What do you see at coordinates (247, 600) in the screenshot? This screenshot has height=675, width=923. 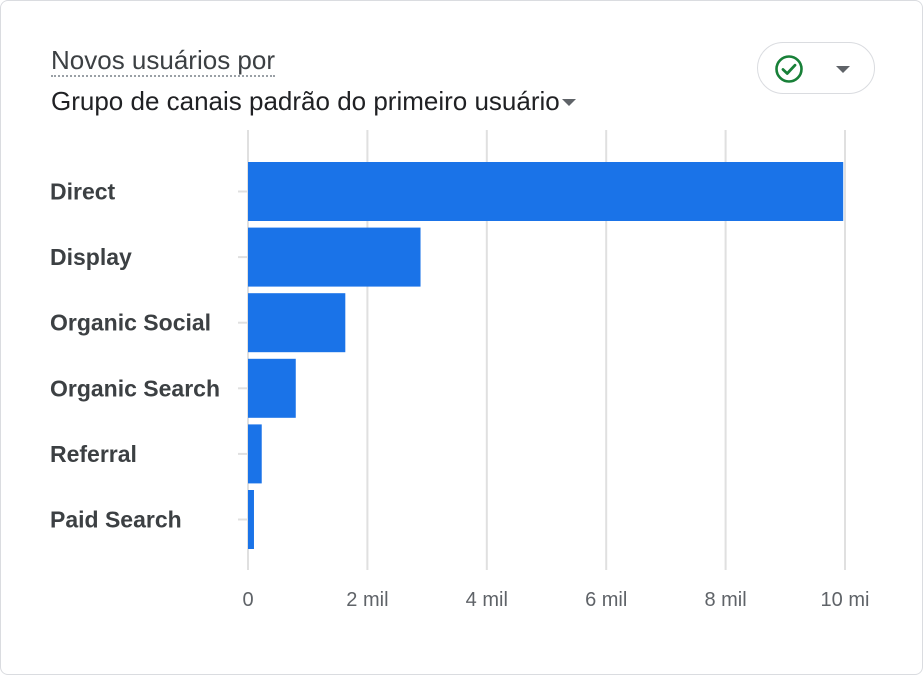 I see `x-tick-label: 0` at bounding box center [247, 600].